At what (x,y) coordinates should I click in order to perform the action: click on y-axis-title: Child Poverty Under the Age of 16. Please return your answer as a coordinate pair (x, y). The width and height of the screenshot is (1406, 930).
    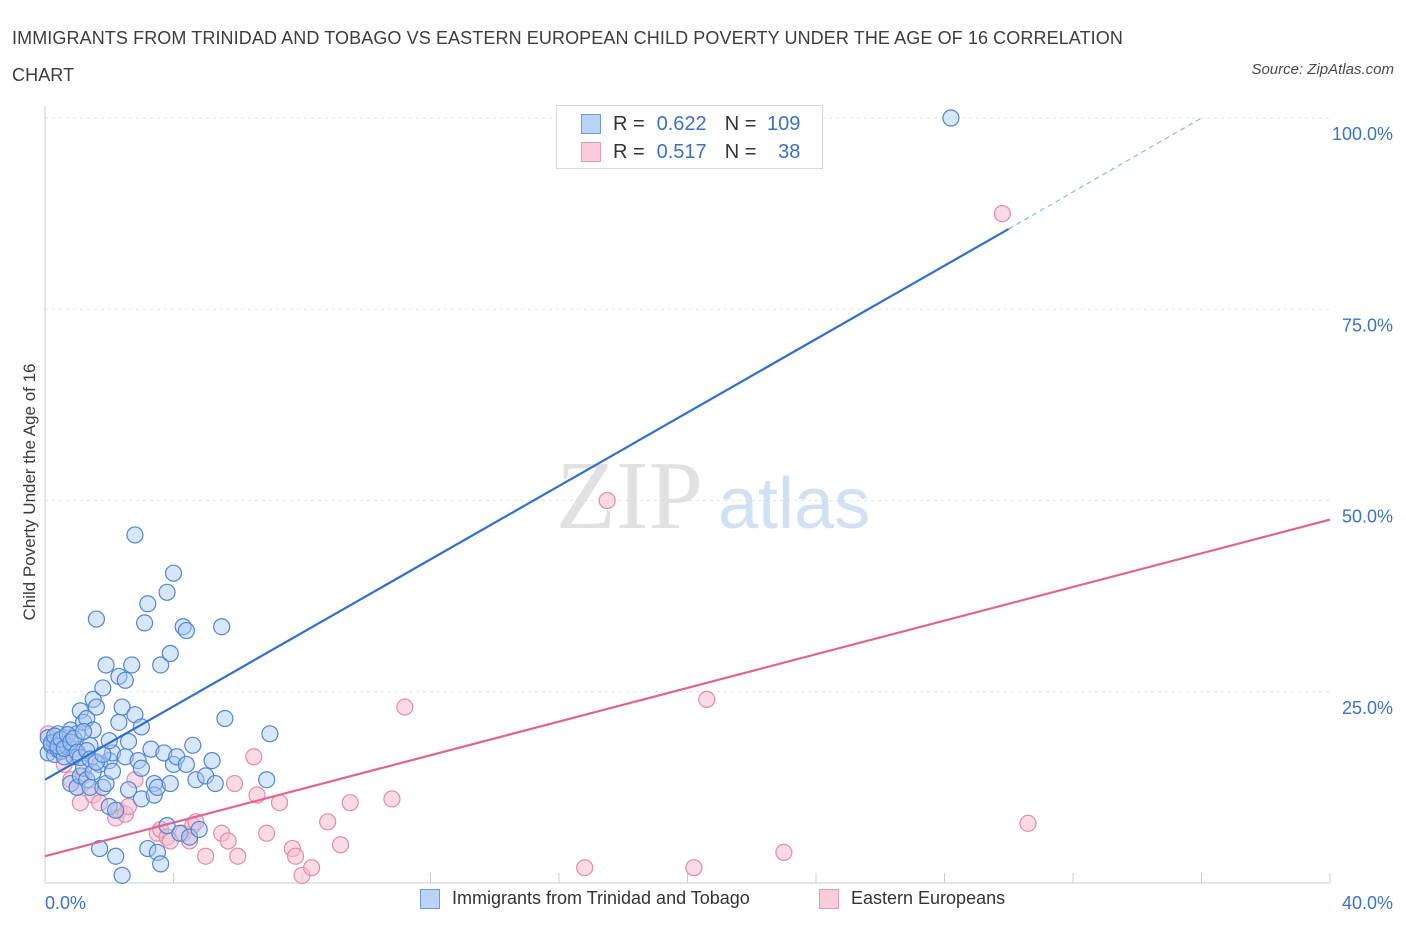
    Looking at the image, I should click on (29, 492).